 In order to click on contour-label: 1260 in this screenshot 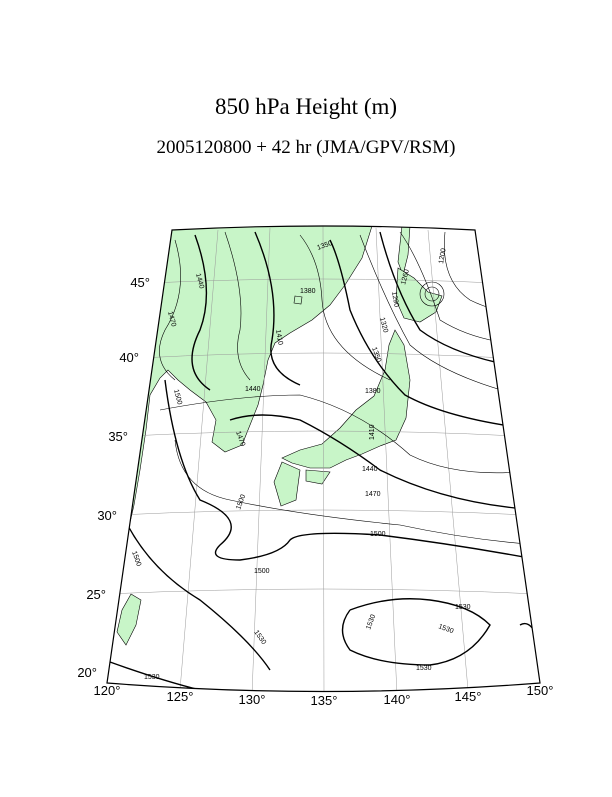, I will do `click(405, 277)`.